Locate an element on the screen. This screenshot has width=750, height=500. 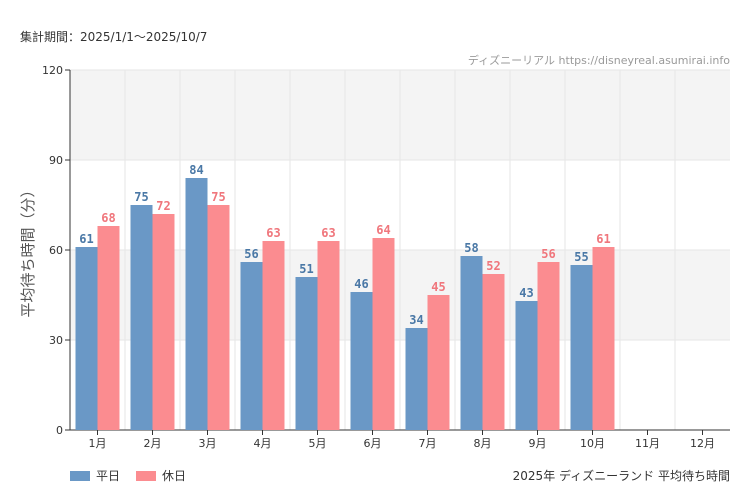
x-tick-label: 7月 is located at coordinates (428, 443).